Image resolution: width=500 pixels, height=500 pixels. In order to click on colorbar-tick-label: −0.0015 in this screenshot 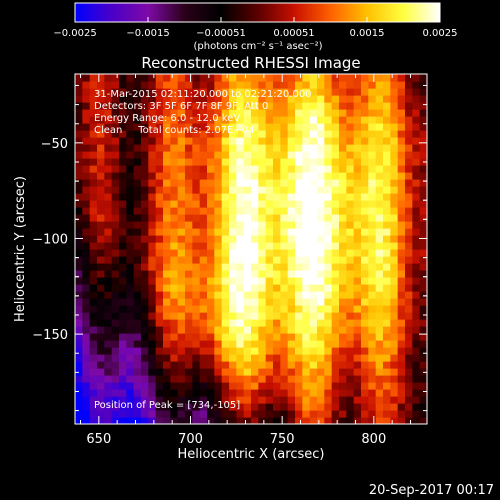, I will do `click(147, 33)`.